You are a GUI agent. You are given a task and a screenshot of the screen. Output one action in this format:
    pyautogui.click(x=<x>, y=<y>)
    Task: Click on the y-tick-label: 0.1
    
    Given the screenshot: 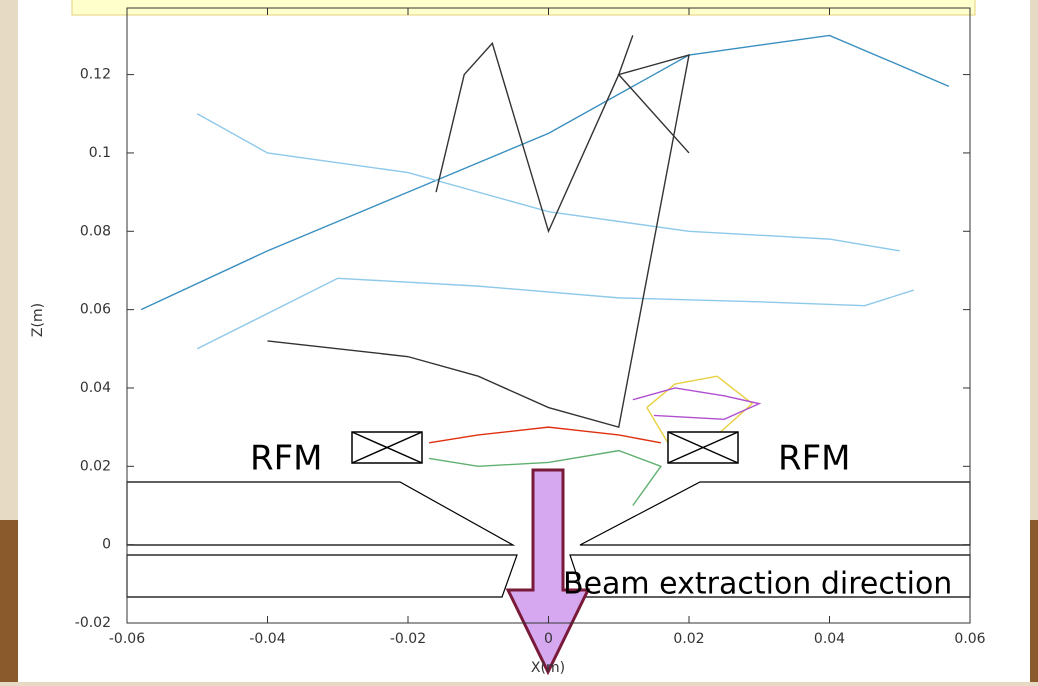 What is the action you would take?
    pyautogui.click(x=100, y=153)
    